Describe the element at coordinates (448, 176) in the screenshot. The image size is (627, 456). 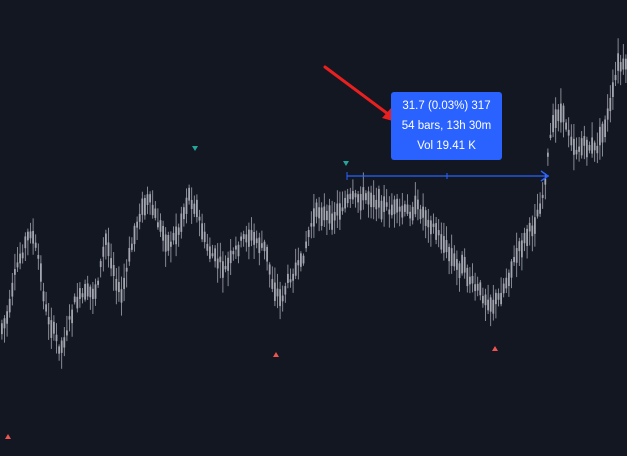
I see `measure-range` at that location.